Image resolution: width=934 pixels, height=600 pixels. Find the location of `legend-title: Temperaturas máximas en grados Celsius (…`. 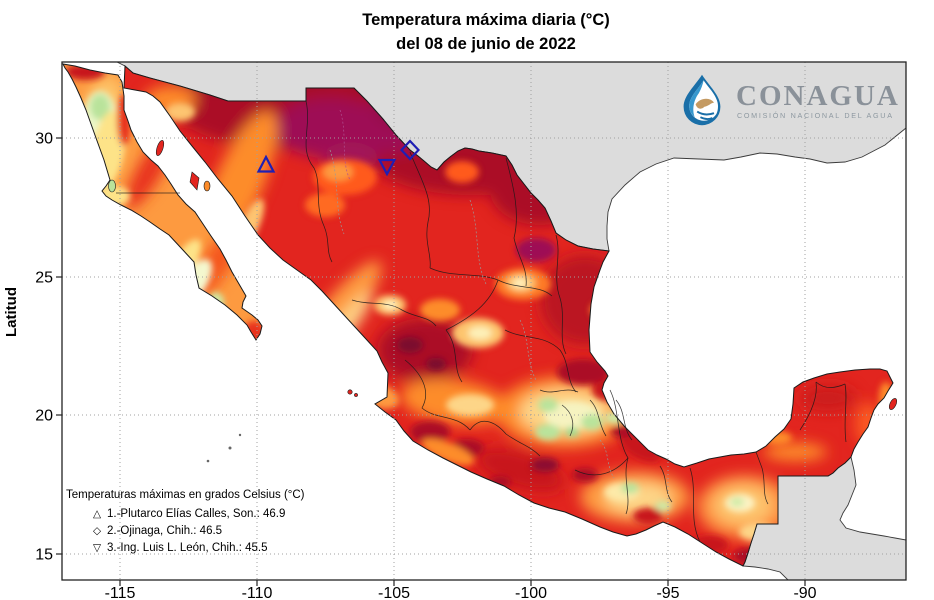

legend-title: Temperaturas máximas en grados Celsius (… is located at coordinates (185, 495).